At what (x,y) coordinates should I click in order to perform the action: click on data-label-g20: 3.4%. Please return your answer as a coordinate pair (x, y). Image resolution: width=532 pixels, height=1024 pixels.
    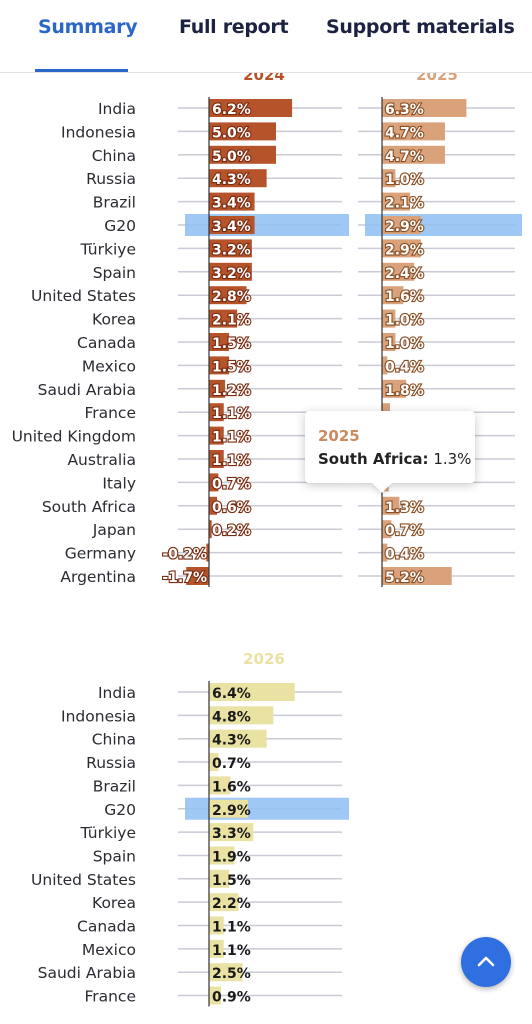
    Looking at the image, I should click on (231, 227).